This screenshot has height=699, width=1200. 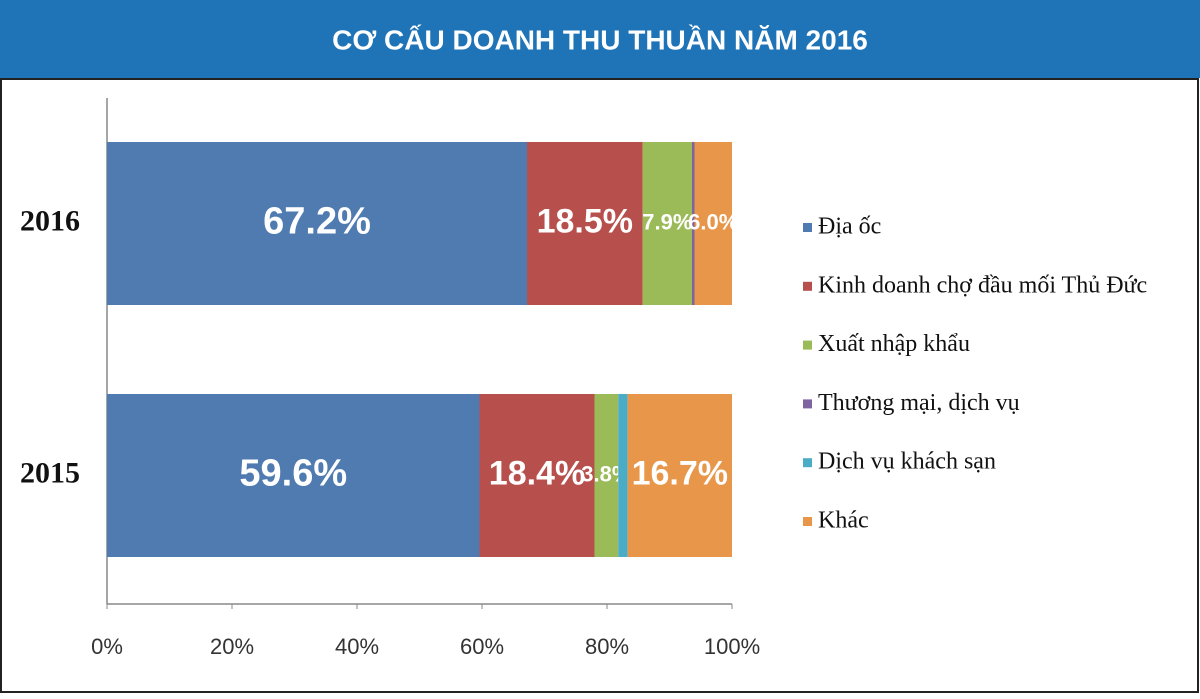 What do you see at coordinates (607, 646) in the screenshot?
I see `x-tick-label: 80%` at bounding box center [607, 646].